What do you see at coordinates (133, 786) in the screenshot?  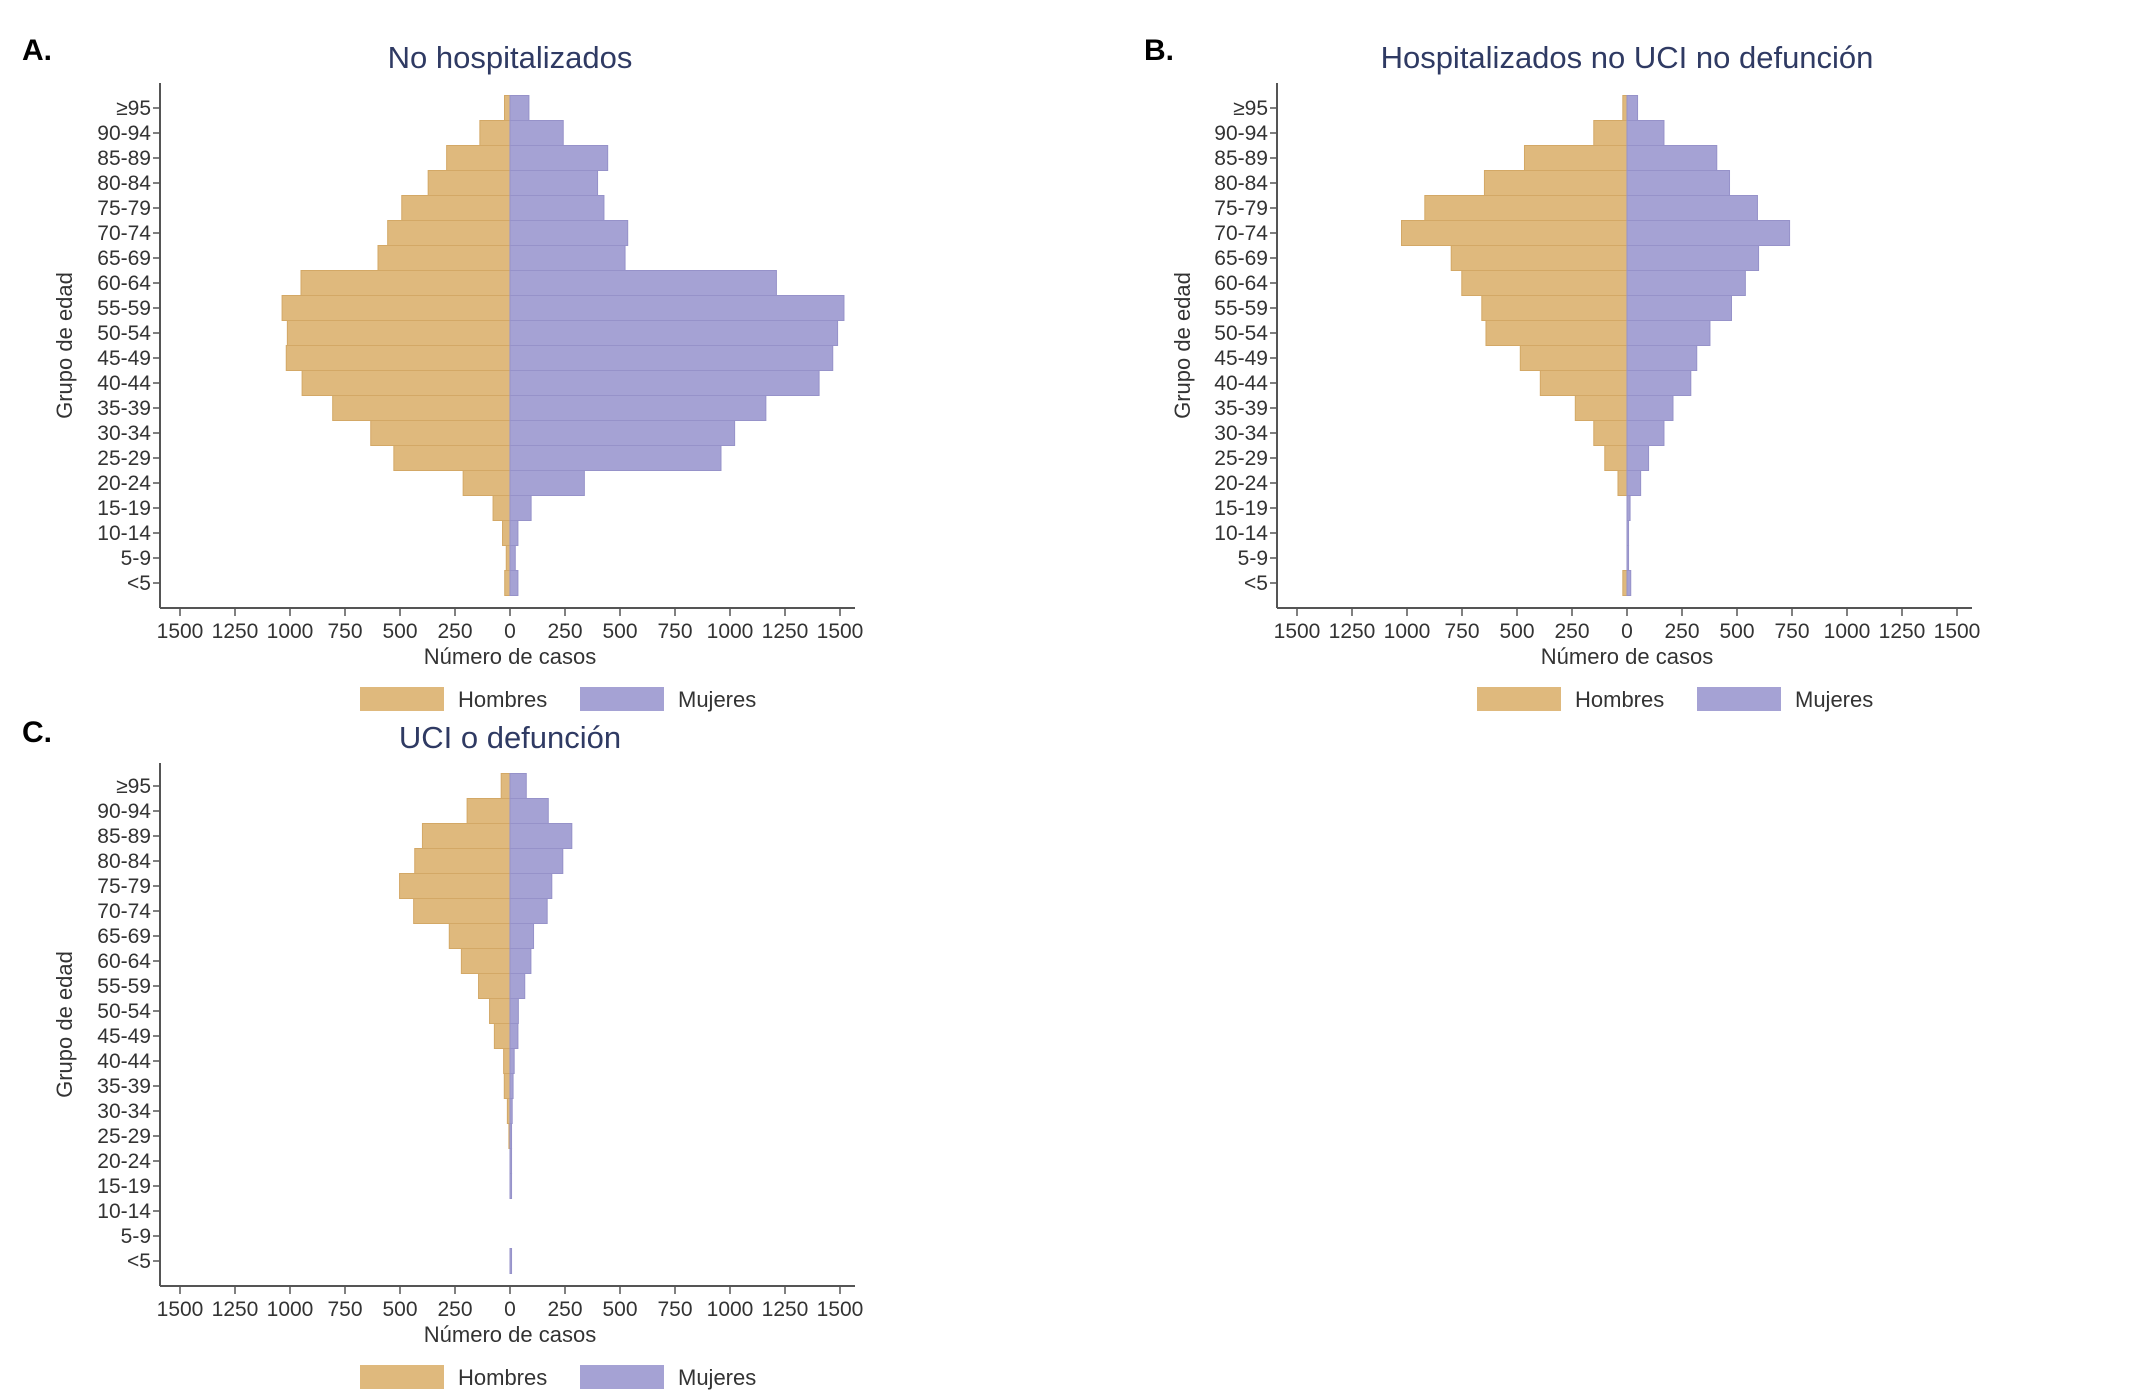 I see `y-tick-label: ≥95` at bounding box center [133, 786].